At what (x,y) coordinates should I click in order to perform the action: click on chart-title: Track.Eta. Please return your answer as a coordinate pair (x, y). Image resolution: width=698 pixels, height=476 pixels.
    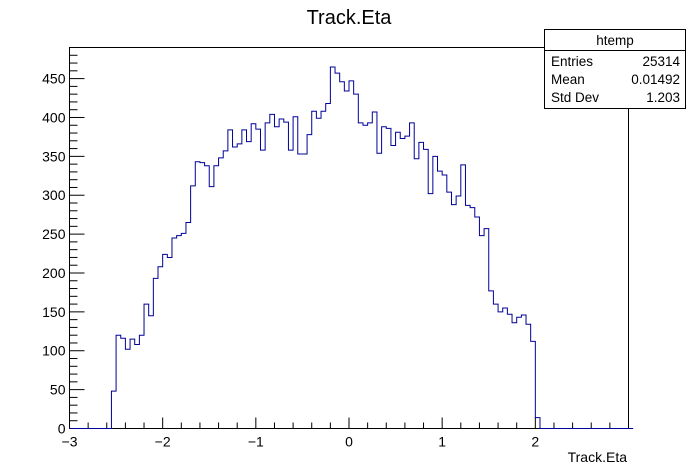
    Looking at the image, I should click on (350, 18).